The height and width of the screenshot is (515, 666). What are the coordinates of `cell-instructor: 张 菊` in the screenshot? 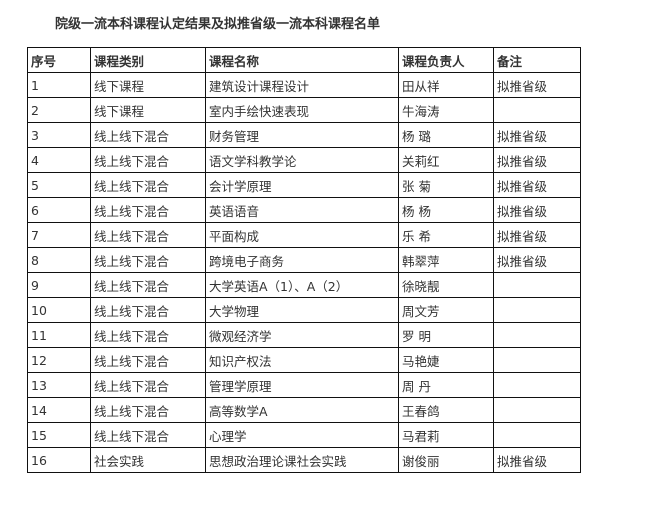 It's located at (446, 185).